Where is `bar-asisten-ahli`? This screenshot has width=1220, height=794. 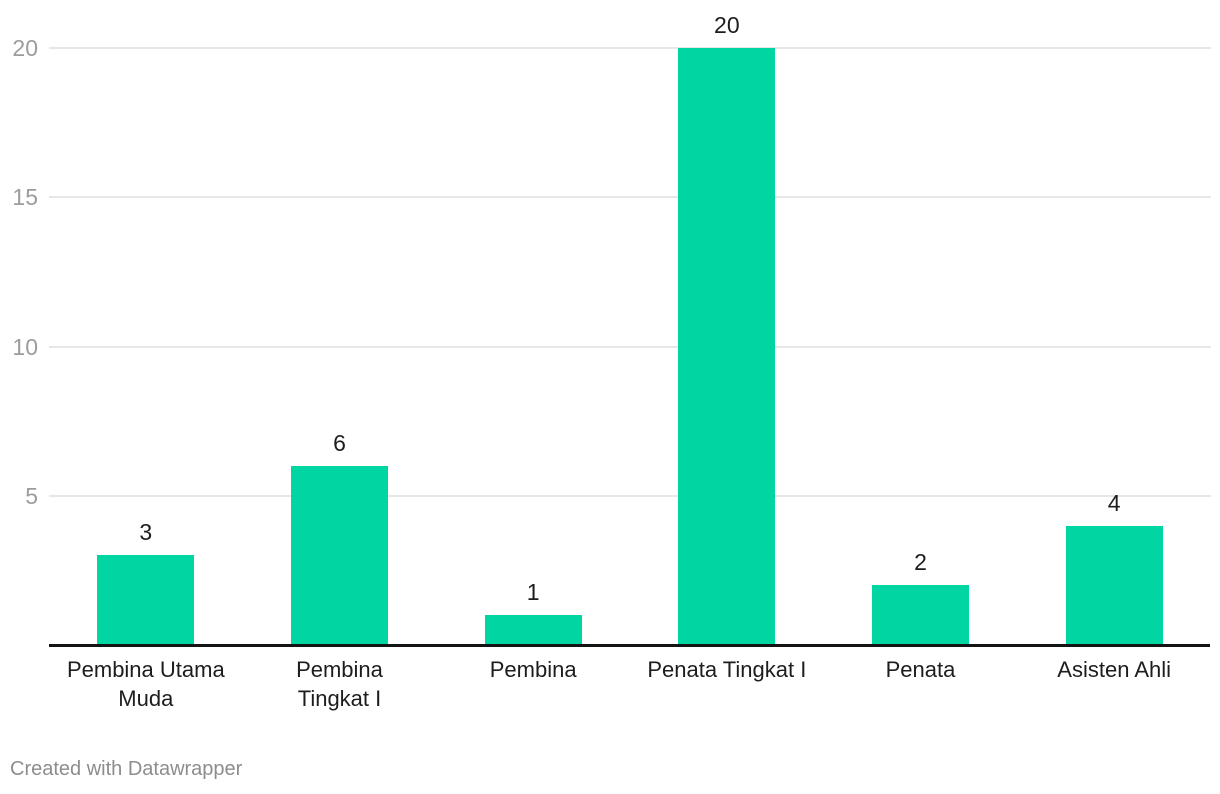
bar-asisten-ahli is located at coordinates (1114, 585).